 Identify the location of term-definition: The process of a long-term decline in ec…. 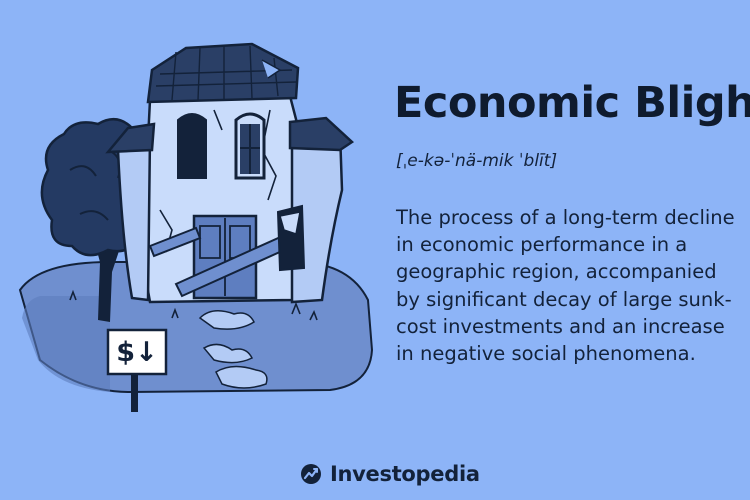
(565, 286).